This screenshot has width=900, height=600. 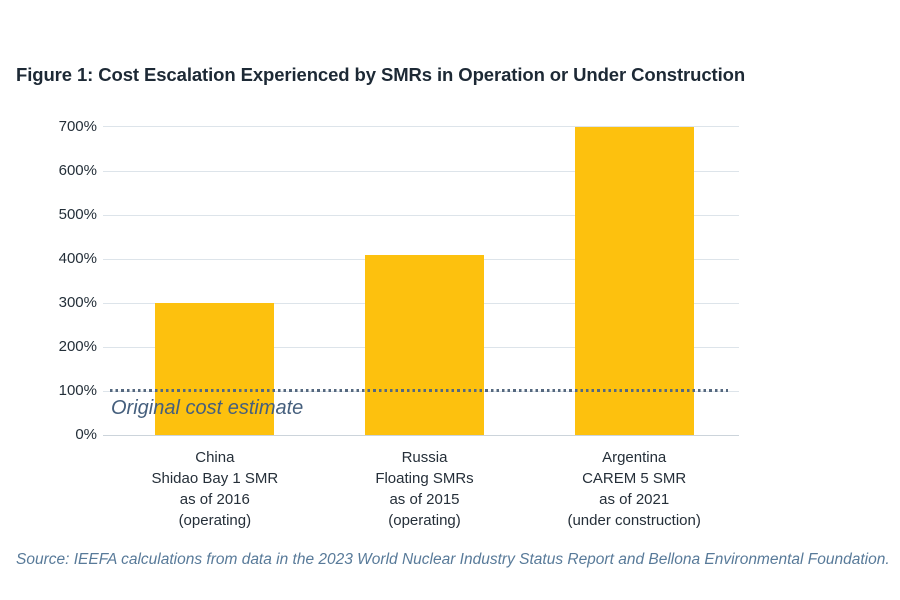 What do you see at coordinates (207, 408) in the screenshot?
I see `reference-line-label: Original cost estimate` at bounding box center [207, 408].